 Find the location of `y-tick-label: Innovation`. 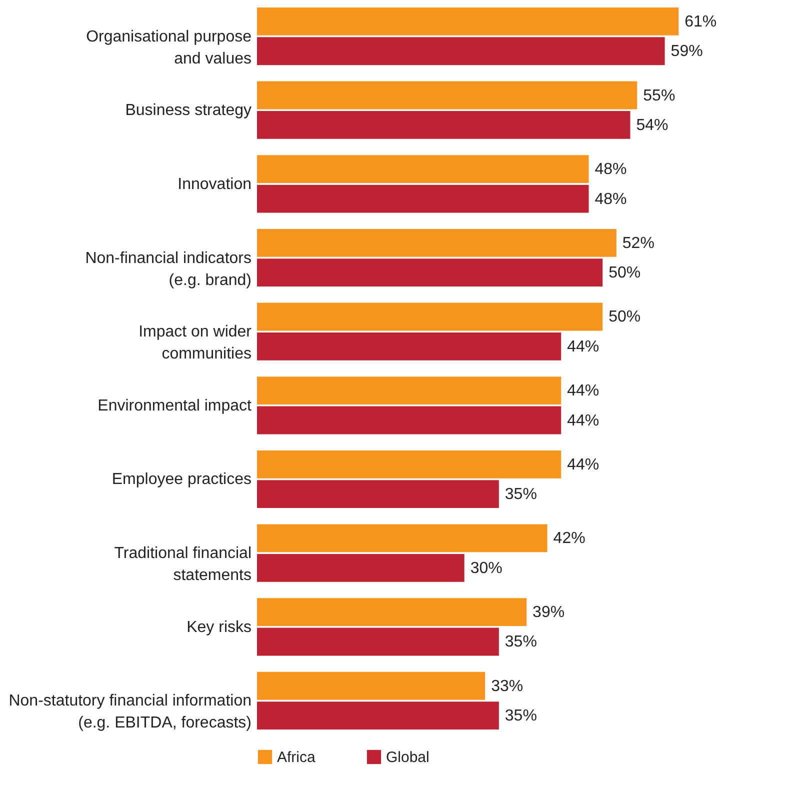

y-tick-label: Innovation is located at coordinates (215, 184).